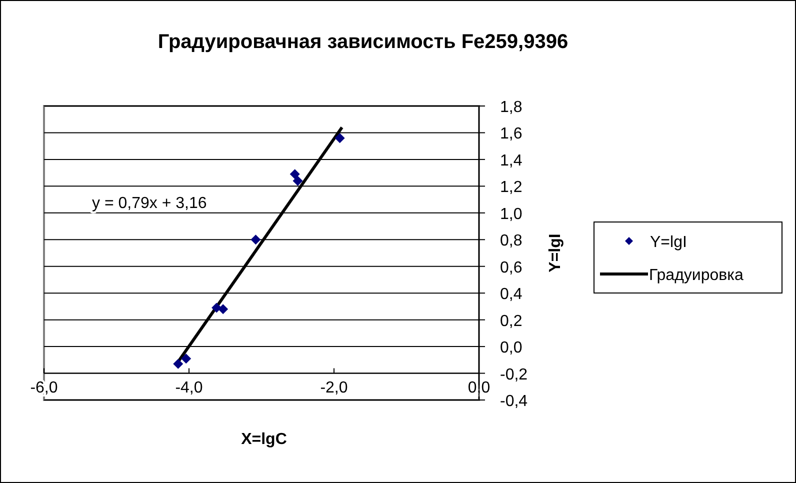 Image resolution: width=796 pixels, height=483 pixels. What do you see at coordinates (514, 375) in the screenshot?
I see `y-tick-label: -0,2` at bounding box center [514, 375].